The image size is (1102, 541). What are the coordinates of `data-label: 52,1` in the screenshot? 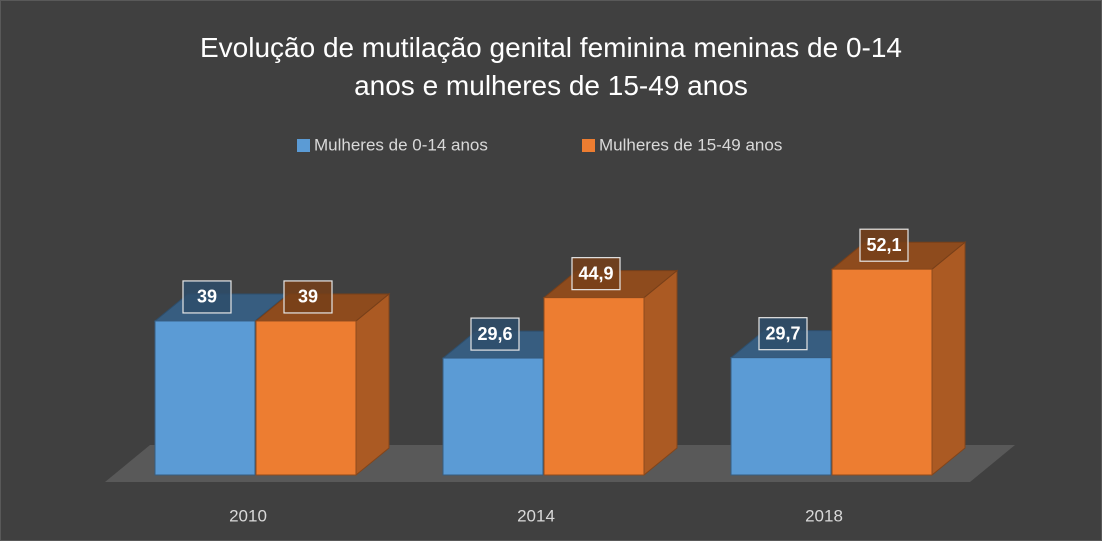 It's located at (883, 245).